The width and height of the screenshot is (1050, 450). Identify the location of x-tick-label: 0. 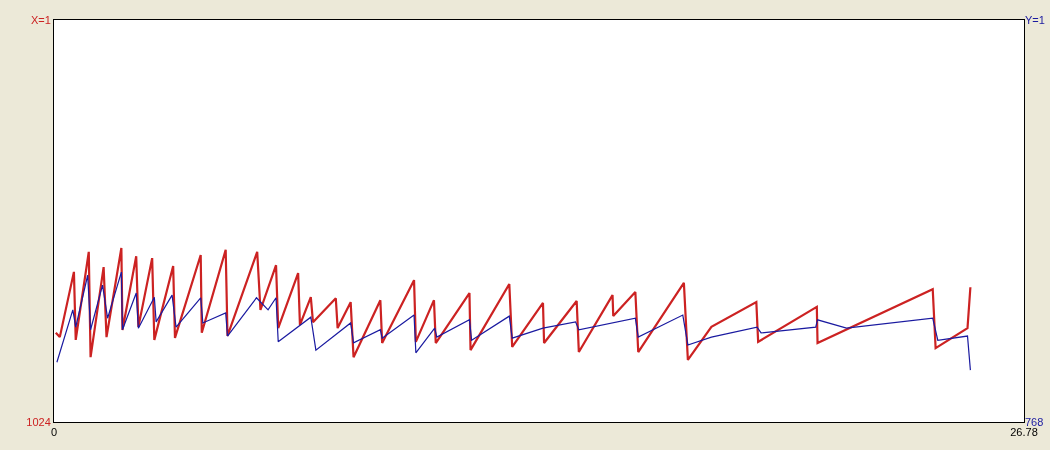
(54, 432).